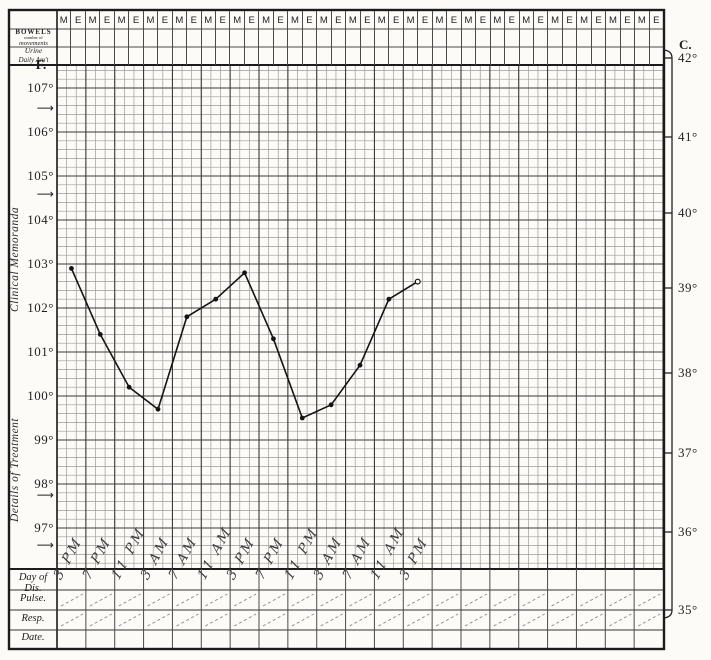  I want to click on f-scale-label: 107°, so click(40, 87).